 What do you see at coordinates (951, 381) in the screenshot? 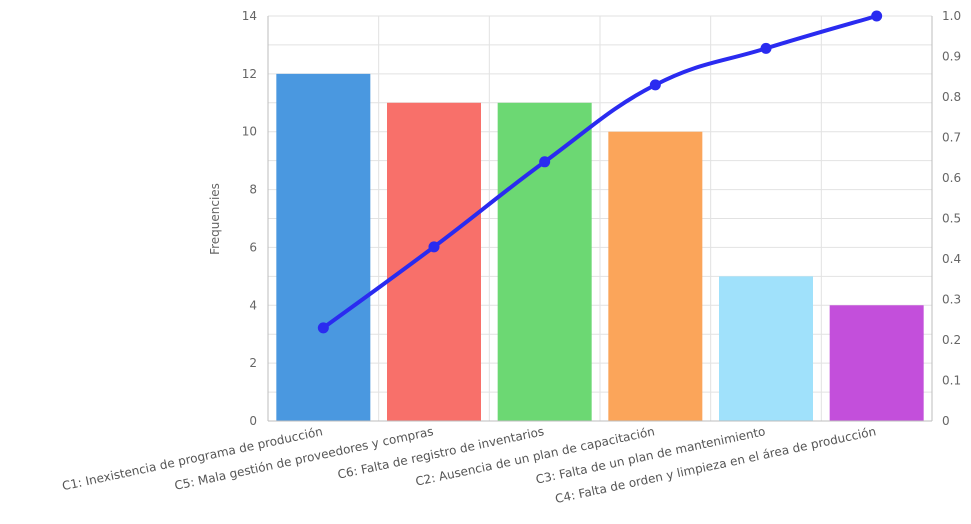
I see `y2-tick-label: 0.1` at bounding box center [951, 381].